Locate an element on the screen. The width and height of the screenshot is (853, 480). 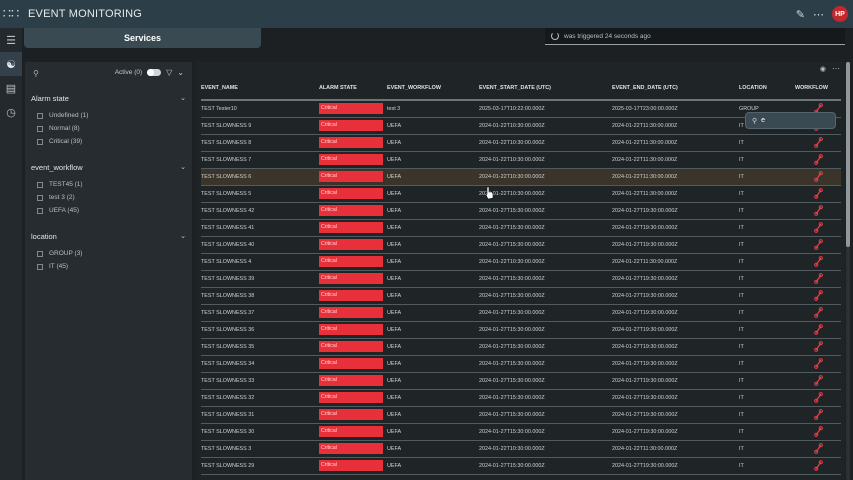
event-end-date-cell: 2024-01-27T19:30:00.000Z is located at coordinates (675, 313).